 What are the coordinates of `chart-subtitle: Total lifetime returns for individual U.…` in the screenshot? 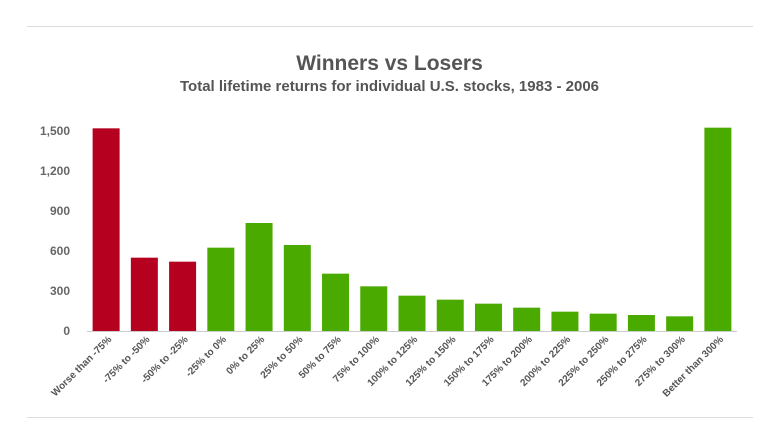 It's located at (389, 86).